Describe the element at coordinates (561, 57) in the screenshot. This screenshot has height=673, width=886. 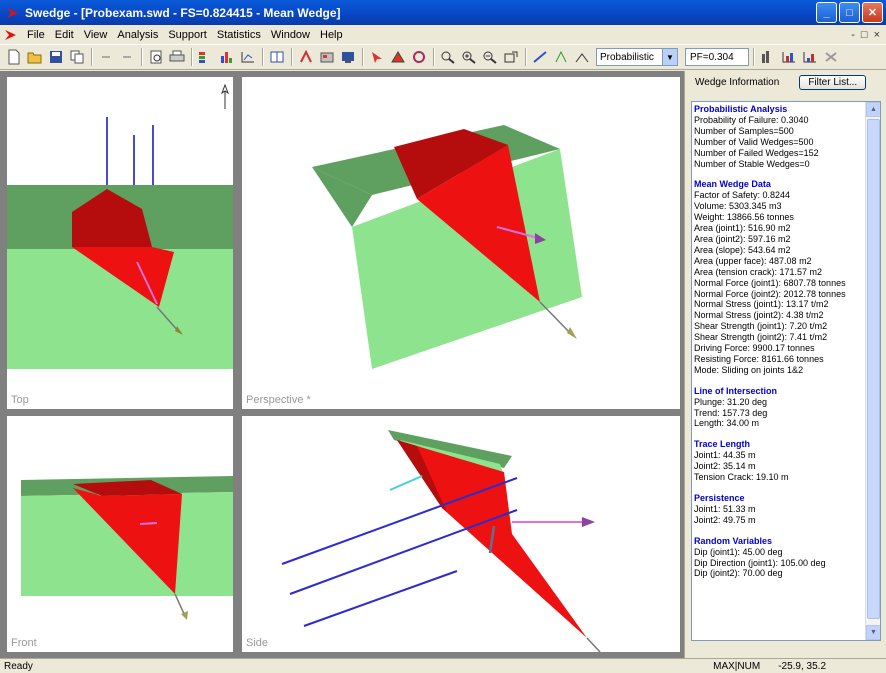
I see `pick-icon` at that location.